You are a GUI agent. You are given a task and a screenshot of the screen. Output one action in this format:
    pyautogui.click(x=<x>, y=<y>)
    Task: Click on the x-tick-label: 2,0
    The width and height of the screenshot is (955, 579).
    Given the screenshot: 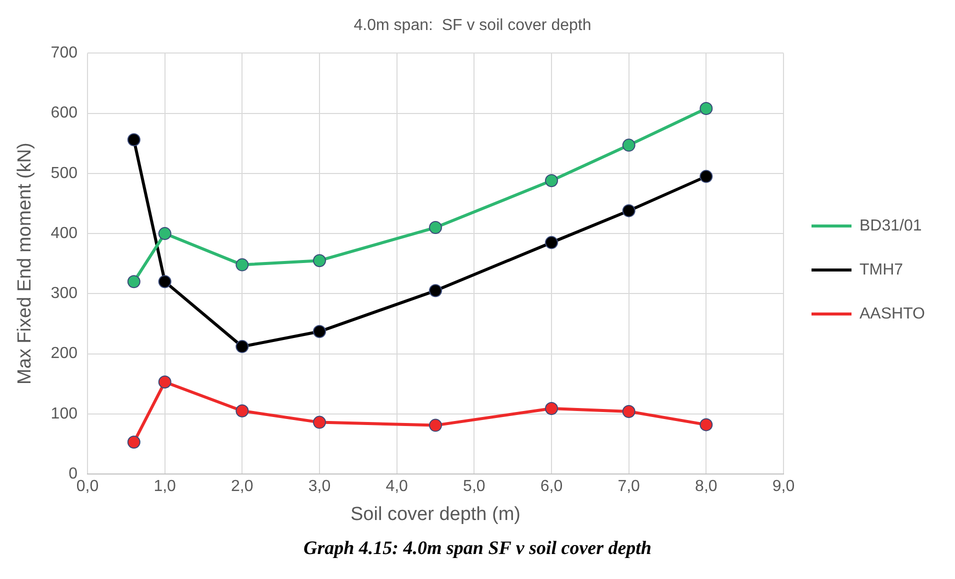 What is the action you would take?
    pyautogui.click(x=242, y=487)
    